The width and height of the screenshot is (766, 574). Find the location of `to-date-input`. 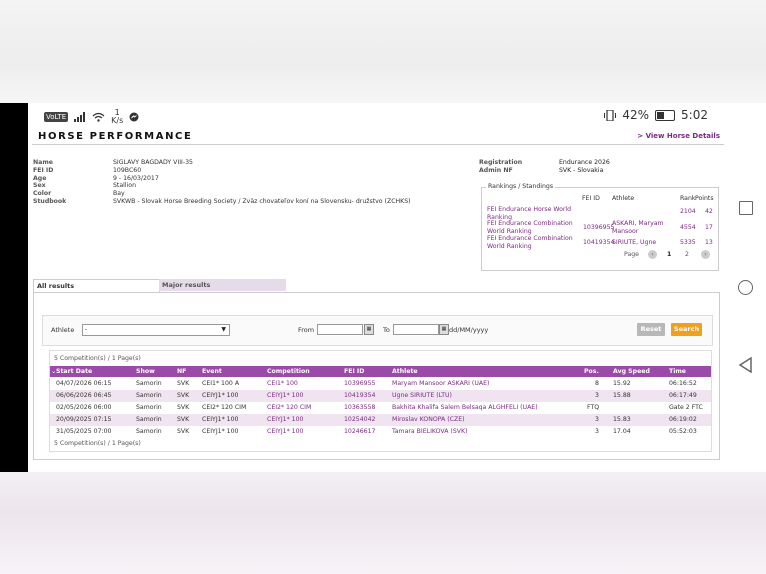

to-date-input is located at coordinates (416, 329).